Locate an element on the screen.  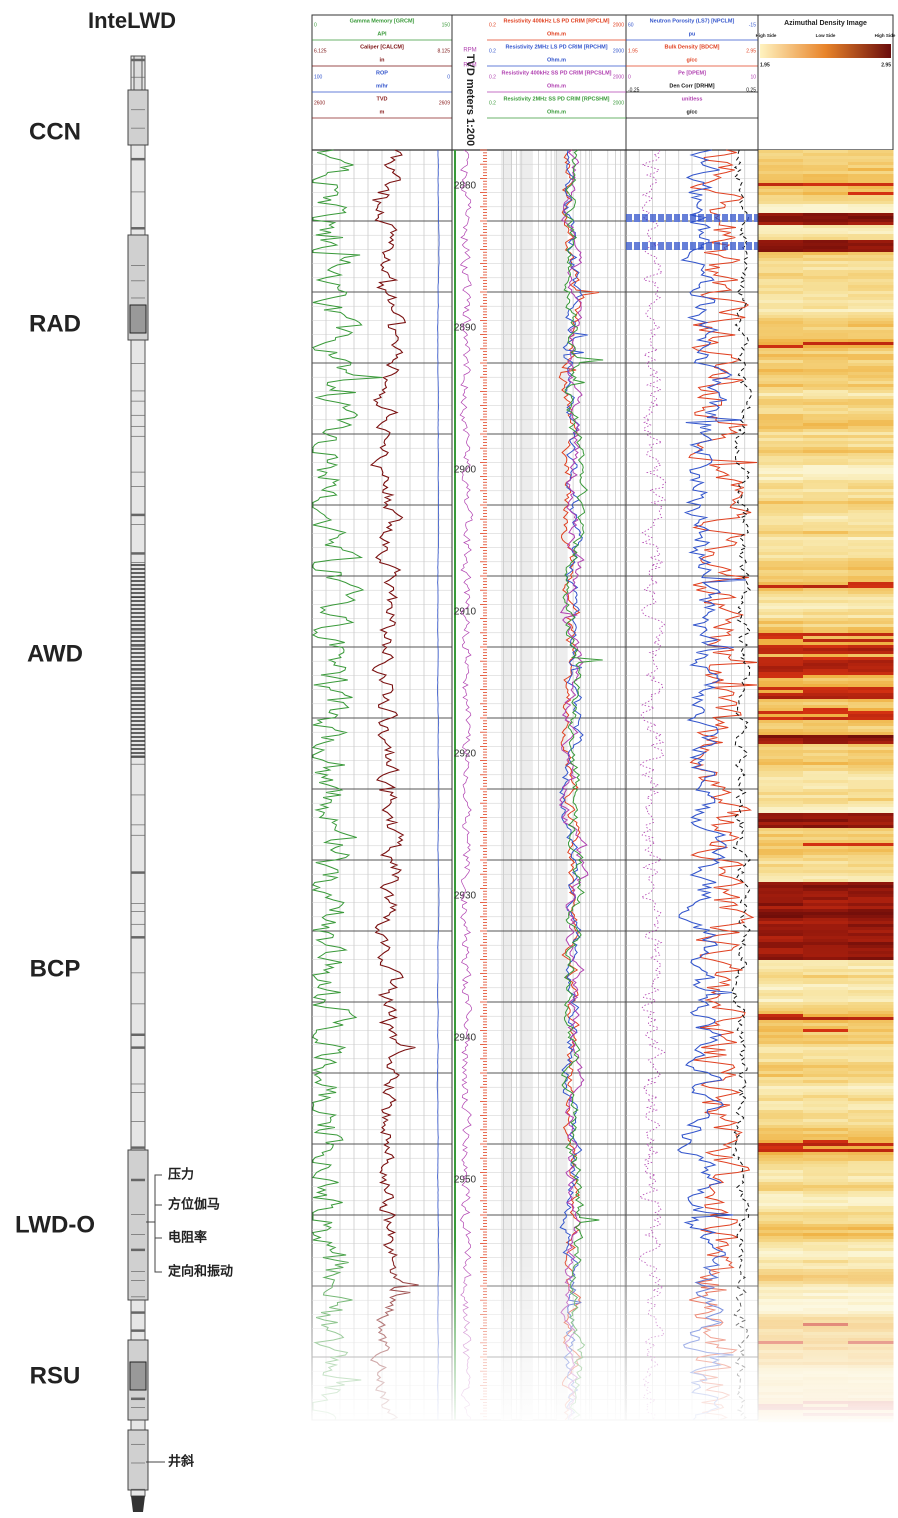
header-name: unitless is located at coordinates (692, 99).